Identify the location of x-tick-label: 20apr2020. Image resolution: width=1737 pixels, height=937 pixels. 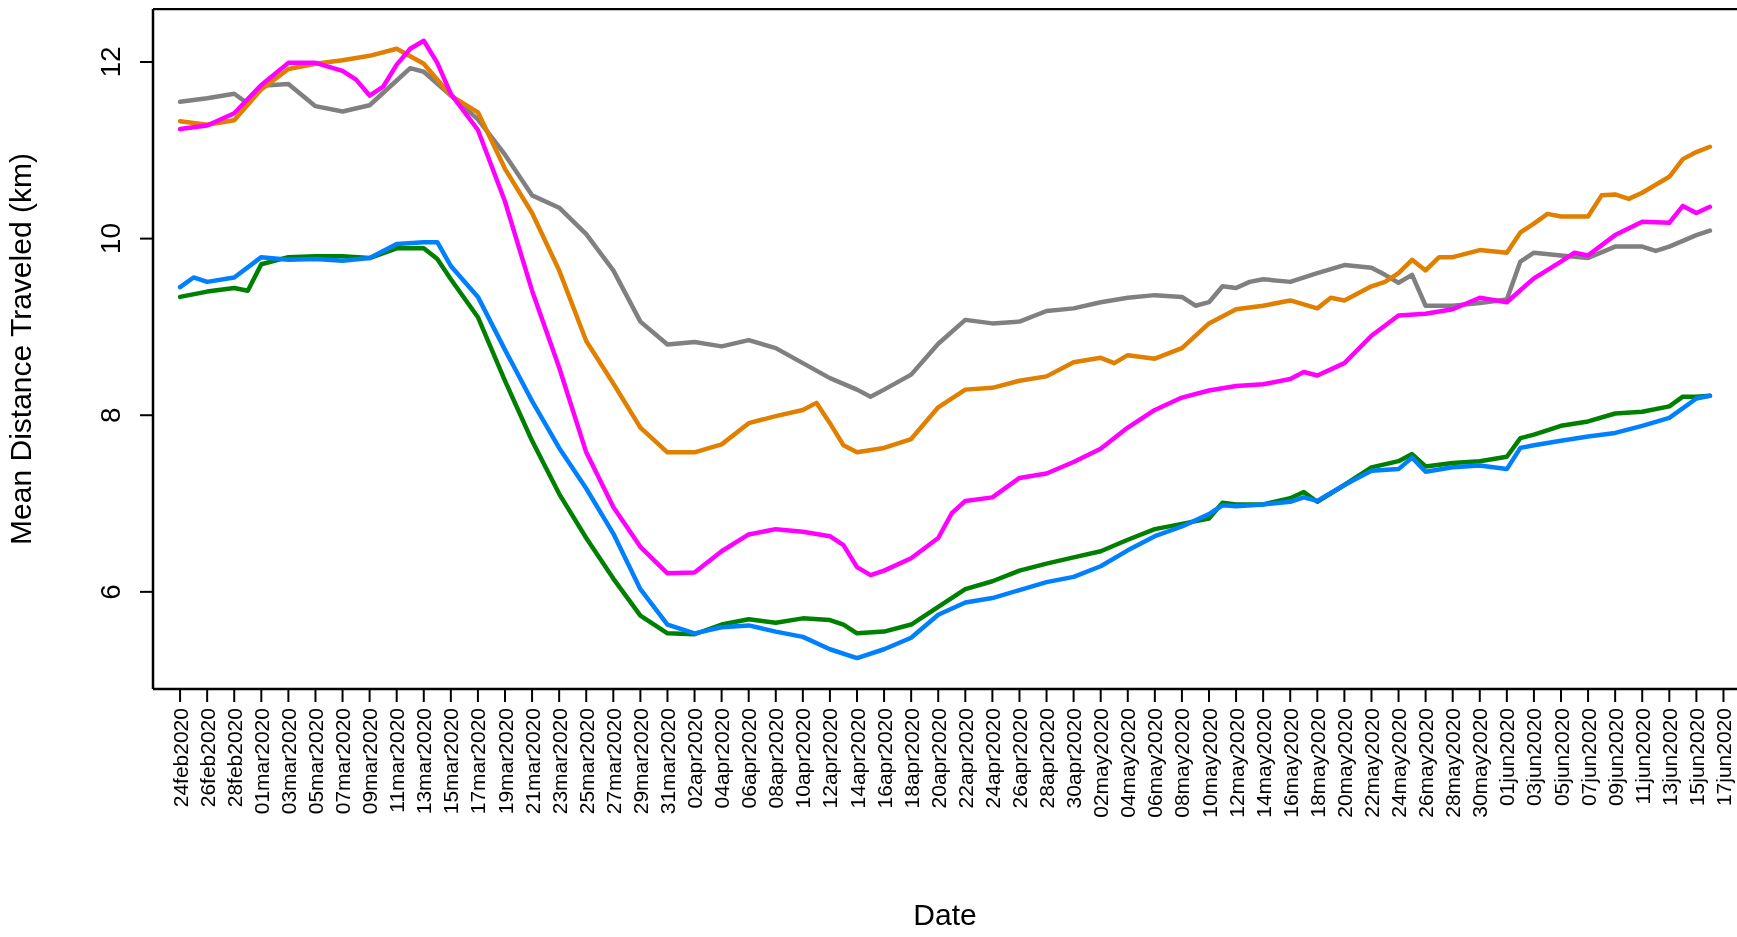
(938, 758).